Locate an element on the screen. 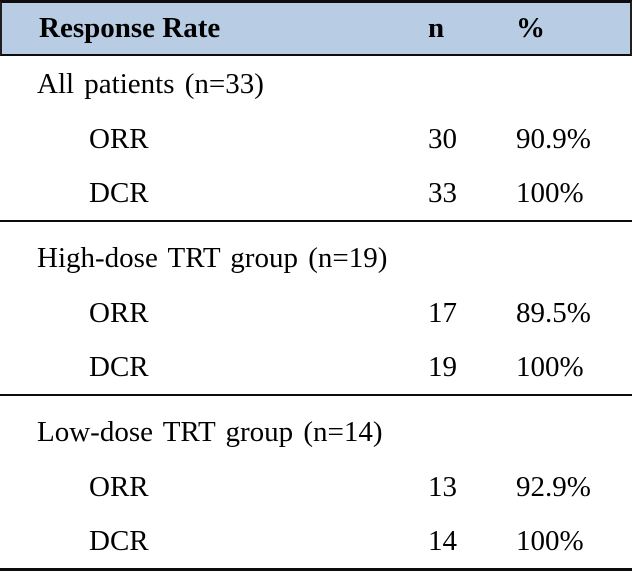 This screenshot has width=632, height=576. section-title: Low-dose TRT group (n=14) is located at coordinates (210, 431).